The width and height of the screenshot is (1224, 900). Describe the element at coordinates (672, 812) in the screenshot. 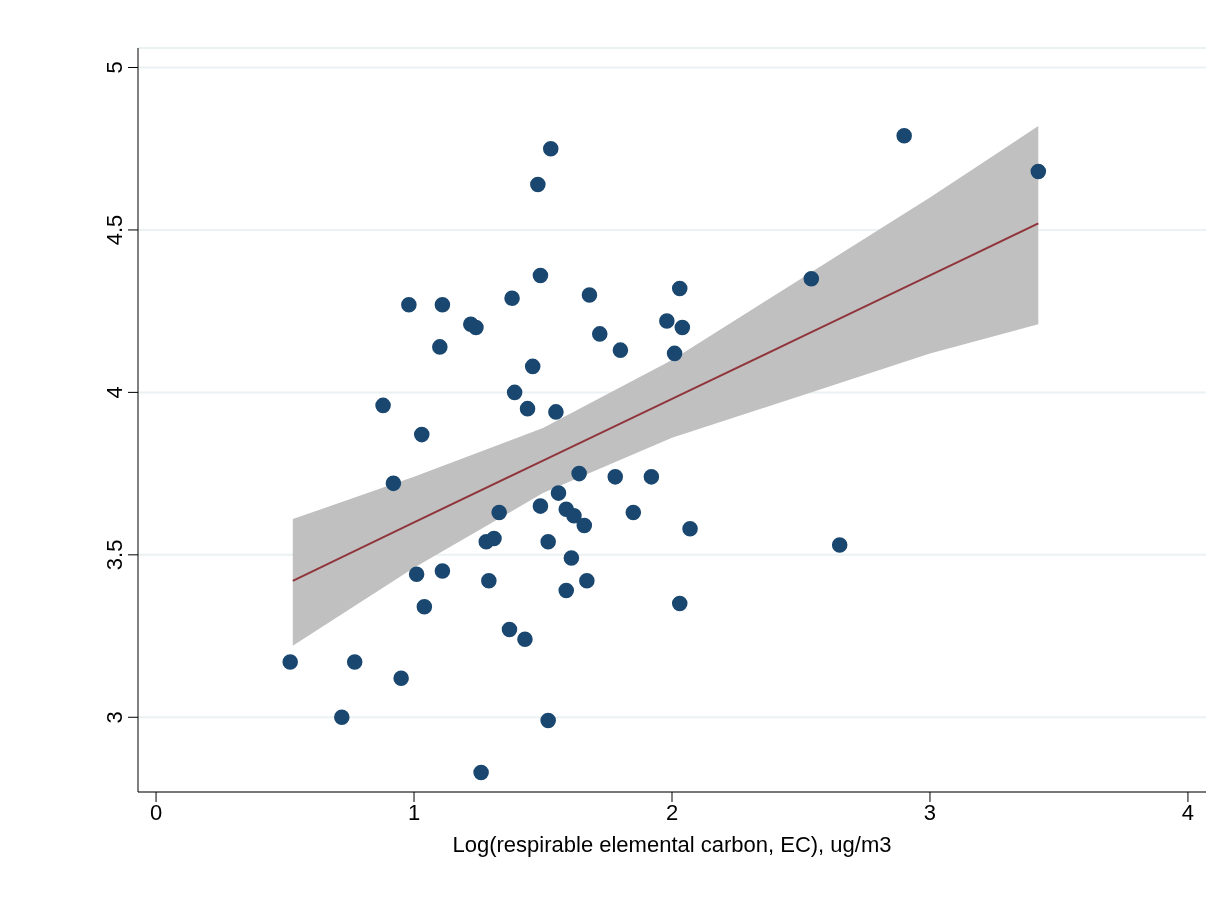

I see `x-tick-label: 2` at that location.